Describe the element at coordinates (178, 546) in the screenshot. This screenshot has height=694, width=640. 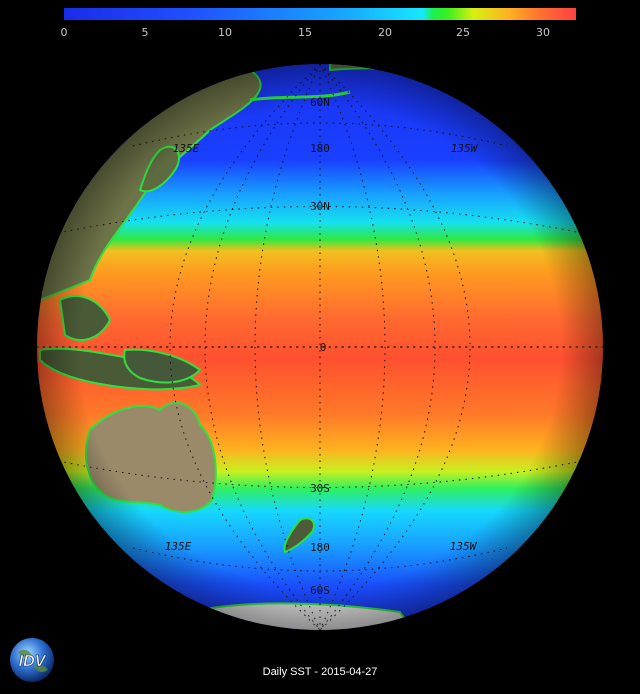
I see `label-135e-south: 135E` at that location.